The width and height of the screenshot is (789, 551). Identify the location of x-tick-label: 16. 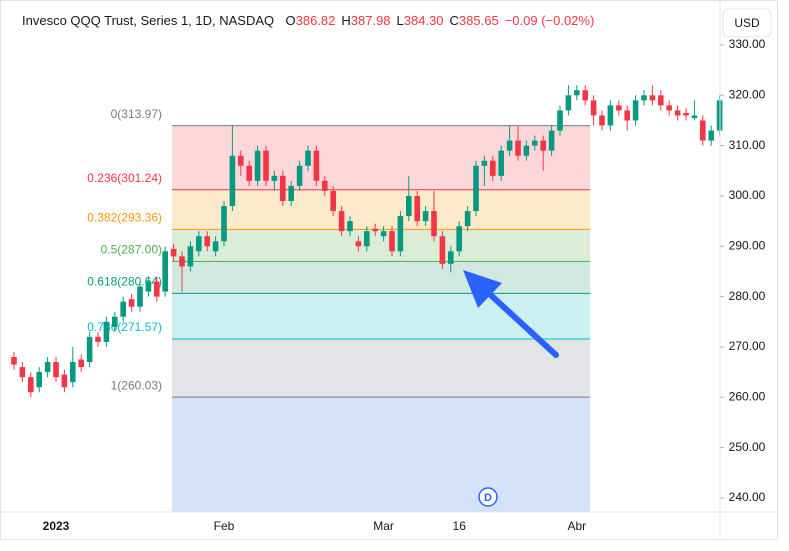
(460, 526).